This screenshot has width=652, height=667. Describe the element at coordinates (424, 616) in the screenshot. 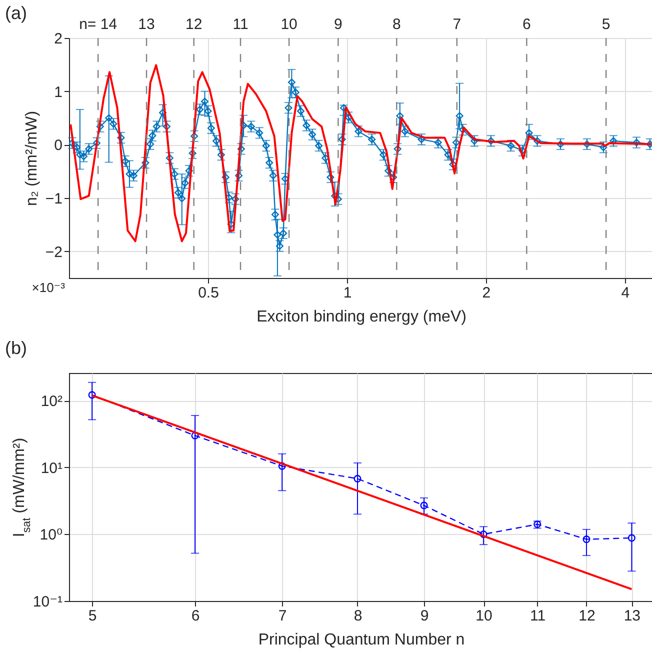

I see `x-tick-label: 9` at that location.